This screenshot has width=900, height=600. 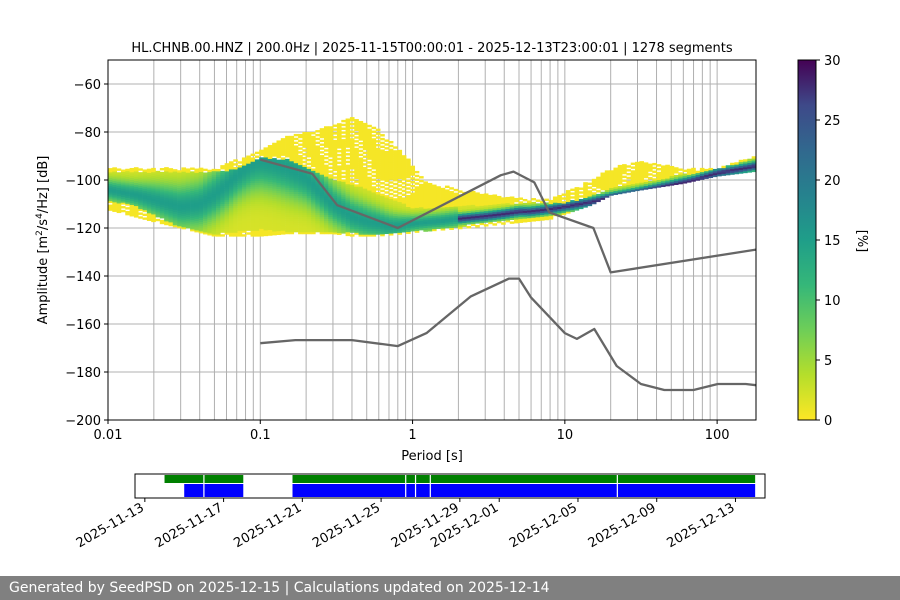 What do you see at coordinates (508, 334) in the screenshot?
I see `low-noise-model-curve` at bounding box center [508, 334].